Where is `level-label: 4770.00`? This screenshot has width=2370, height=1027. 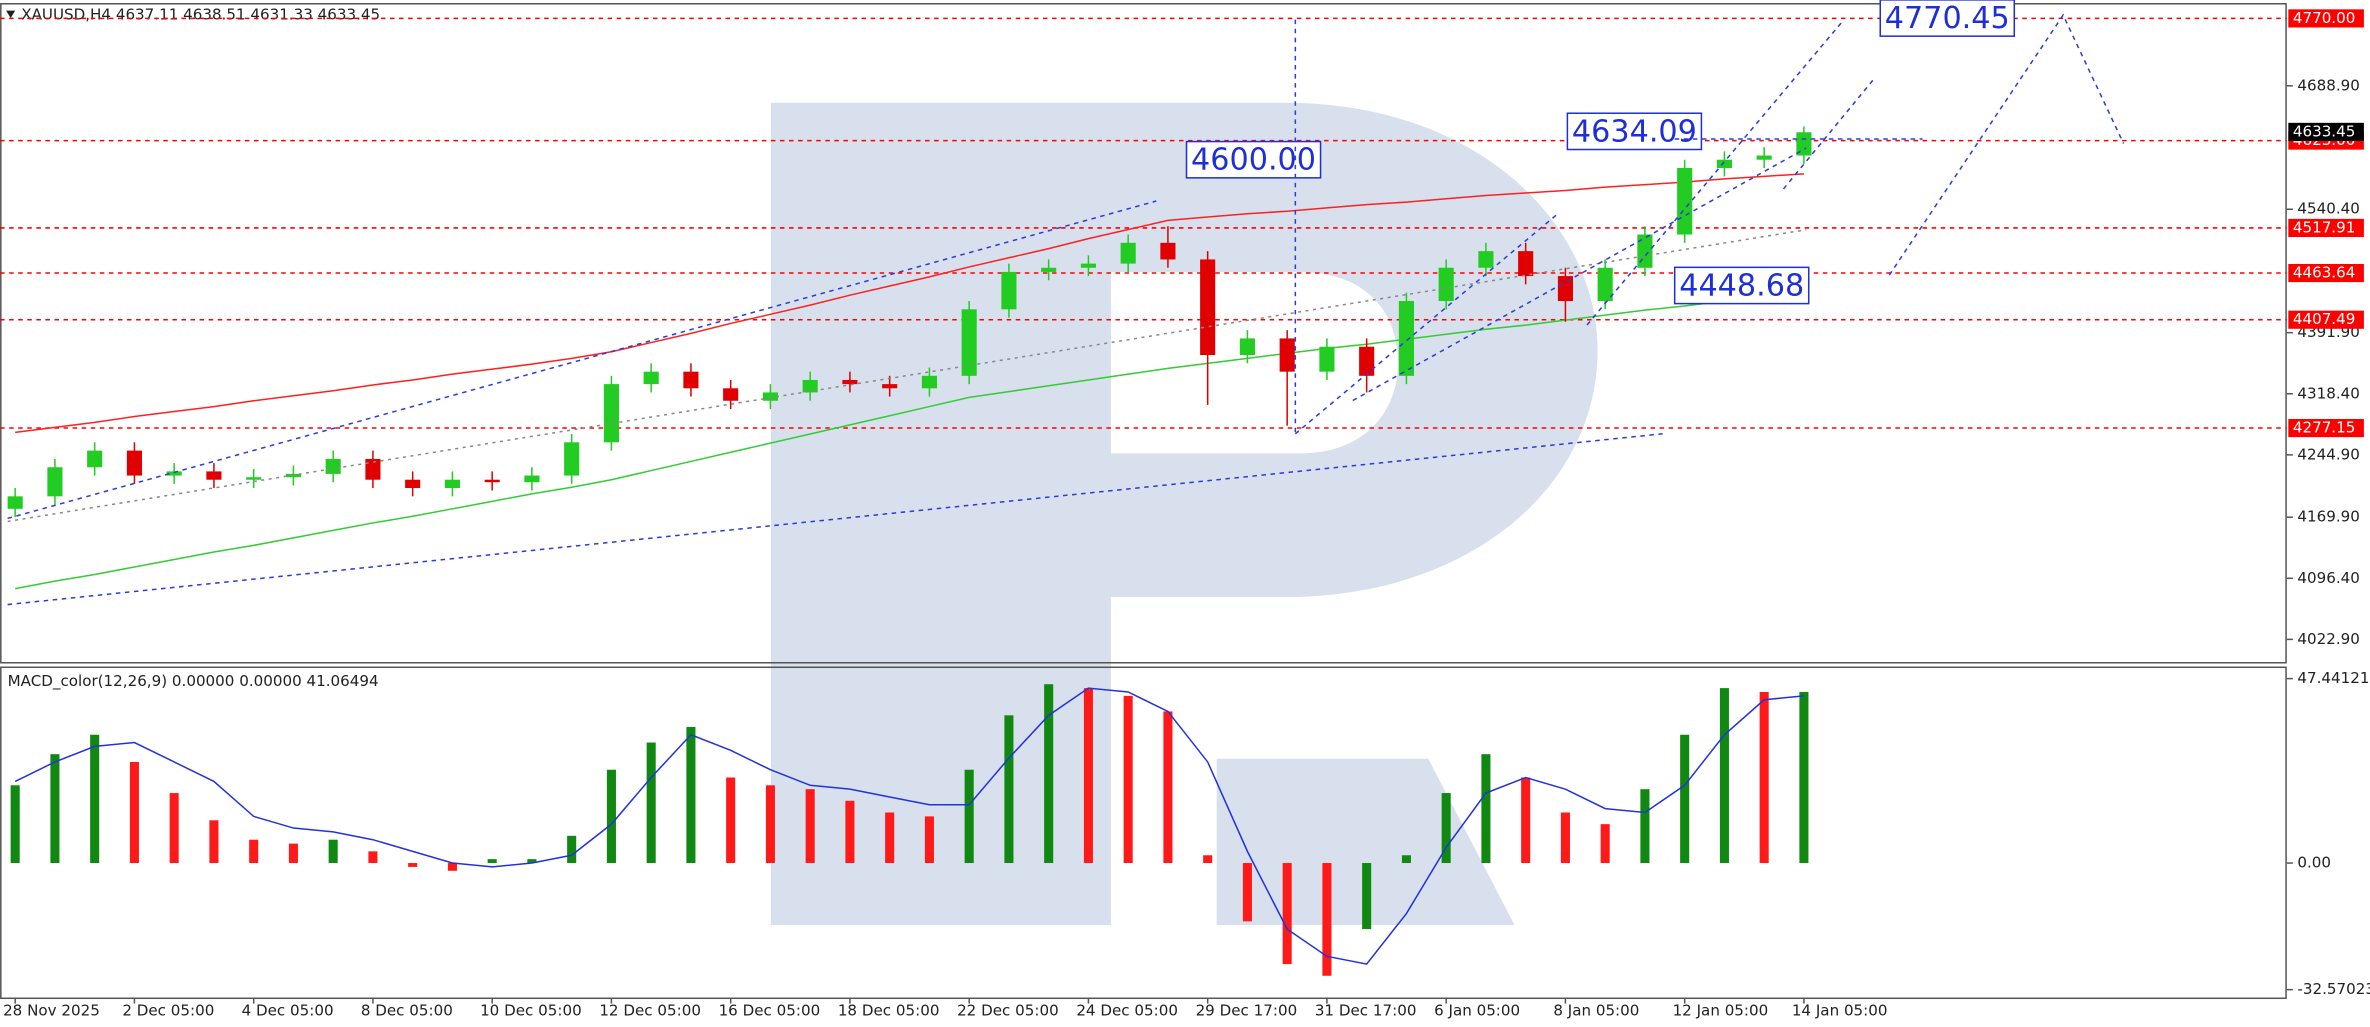
level-label: 4770.00 is located at coordinates (2324, 18).